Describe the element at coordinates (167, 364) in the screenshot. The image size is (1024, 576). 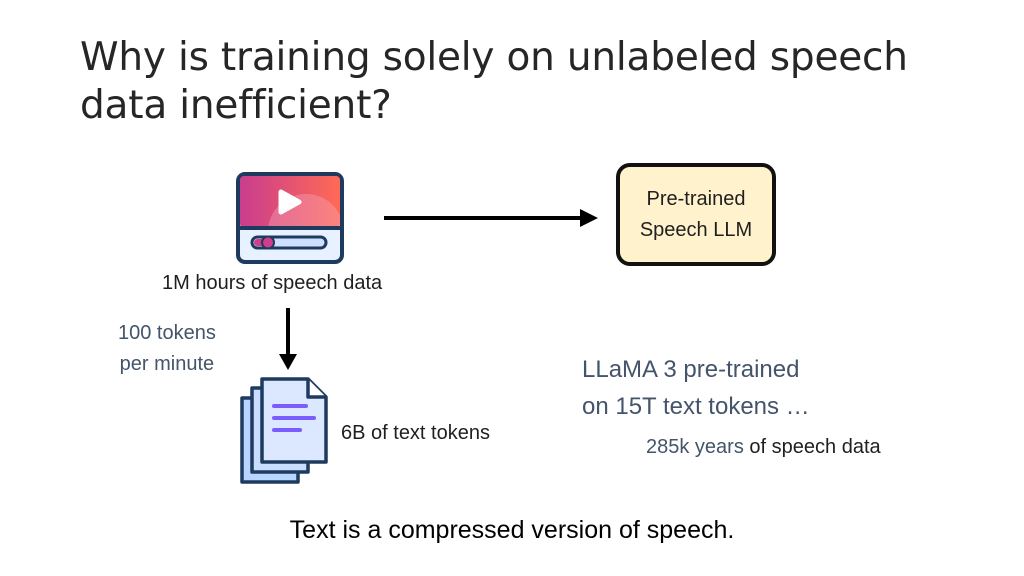
I see `conversion-rate-line2: per minute` at that location.